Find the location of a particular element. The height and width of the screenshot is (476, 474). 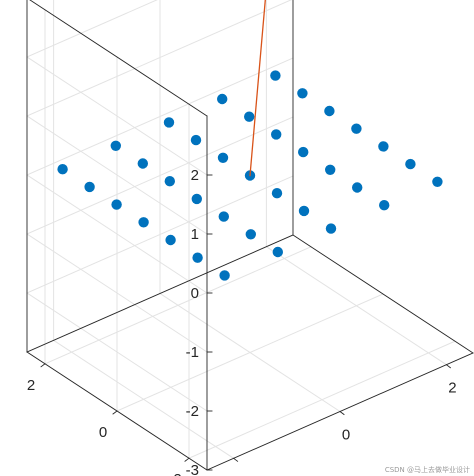

y-tick-label: 0 is located at coordinates (103, 432).